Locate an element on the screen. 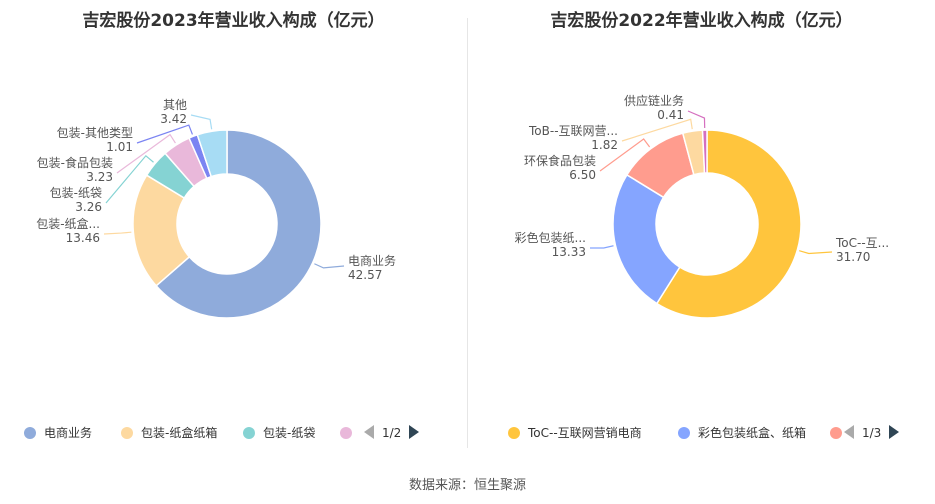 The height and width of the screenshot is (504, 935). legend-item-2: 包装-纸盒纸箱 is located at coordinates (169, 433).